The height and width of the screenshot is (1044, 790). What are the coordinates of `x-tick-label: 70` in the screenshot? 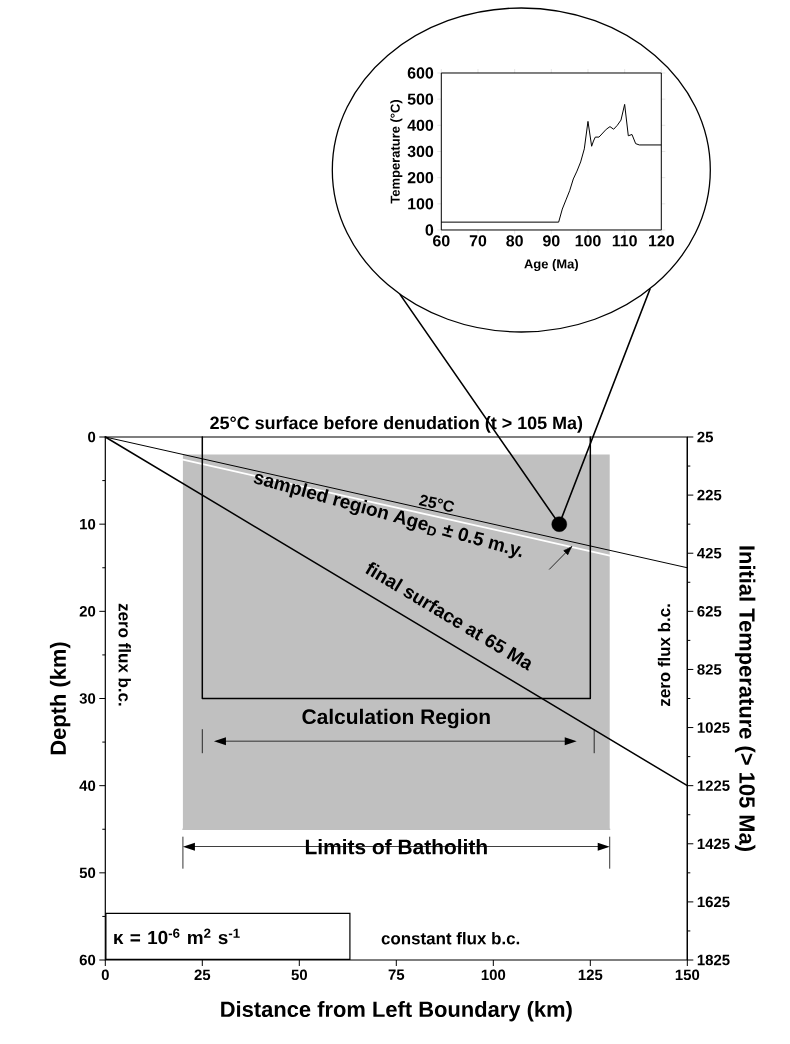 It's located at (478, 241).